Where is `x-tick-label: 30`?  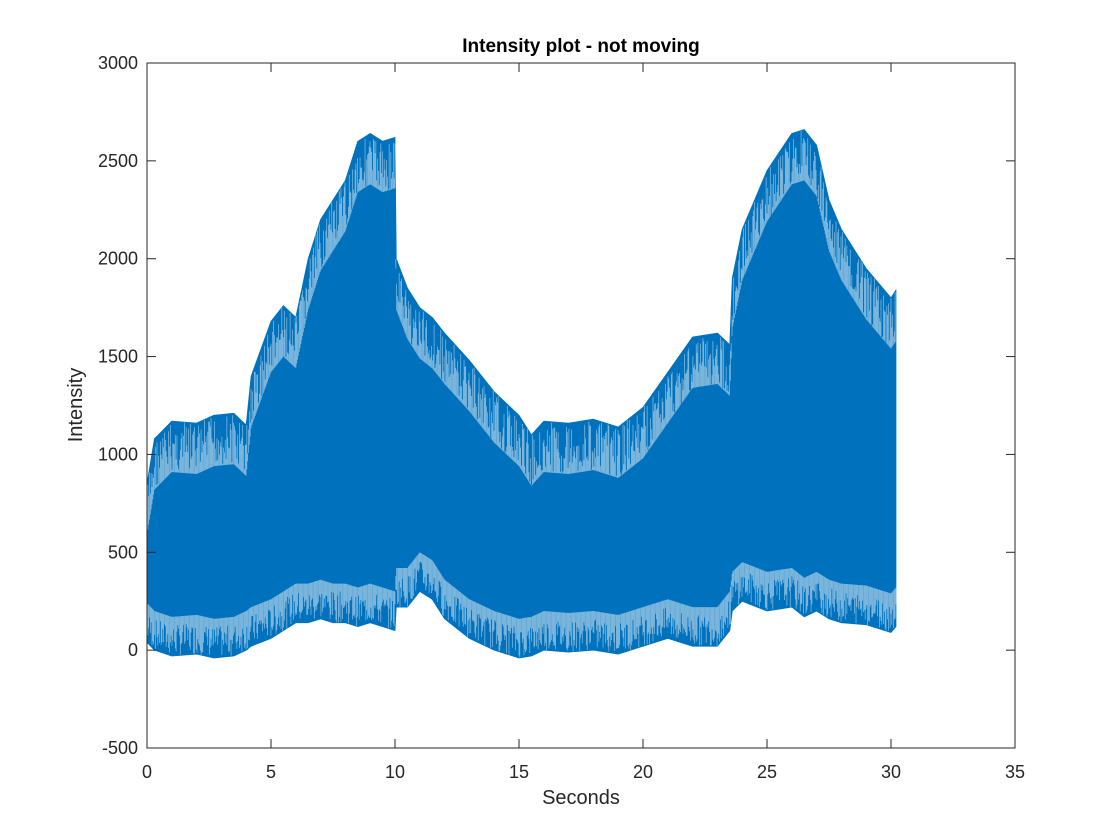
x-tick-label: 30 is located at coordinates (891, 772).